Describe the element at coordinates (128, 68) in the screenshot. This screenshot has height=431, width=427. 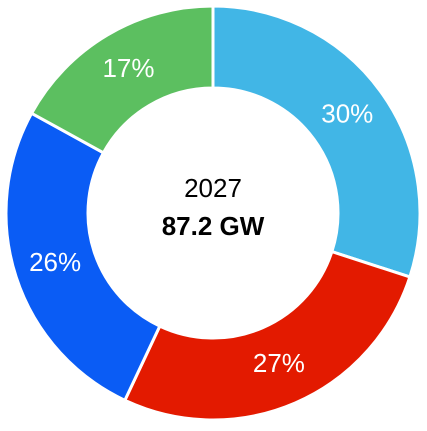
I see `data-label: 17%` at that location.